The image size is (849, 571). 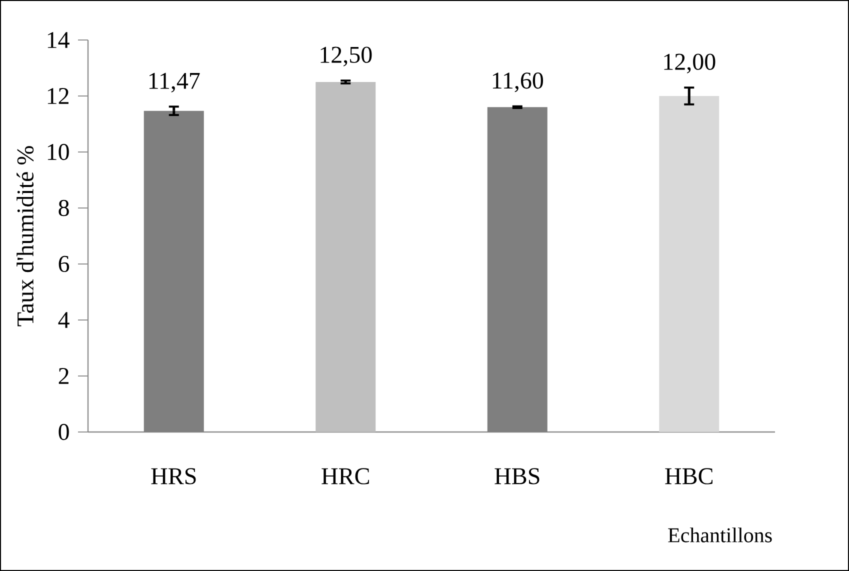 I want to click on y-axis-title: Taux d'humidité %, so click(x=25, y=236).